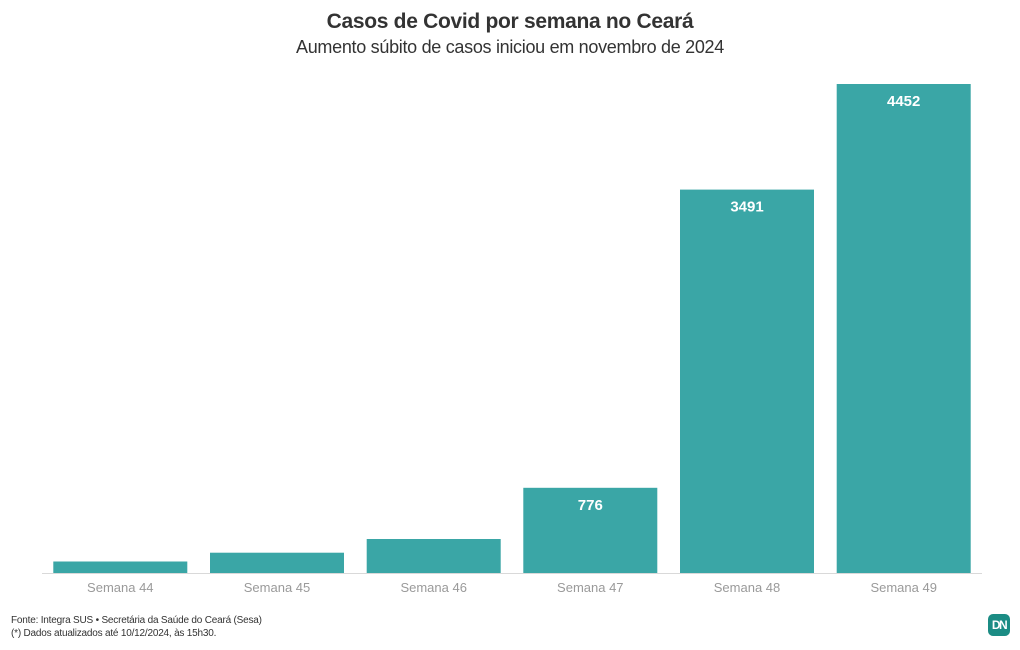 The image size is (1020, 650). What do you see at coordinates (903, 101) in the screenshot?
I see `data-label-semana-49: 4452` at bounding box center [903, 101].